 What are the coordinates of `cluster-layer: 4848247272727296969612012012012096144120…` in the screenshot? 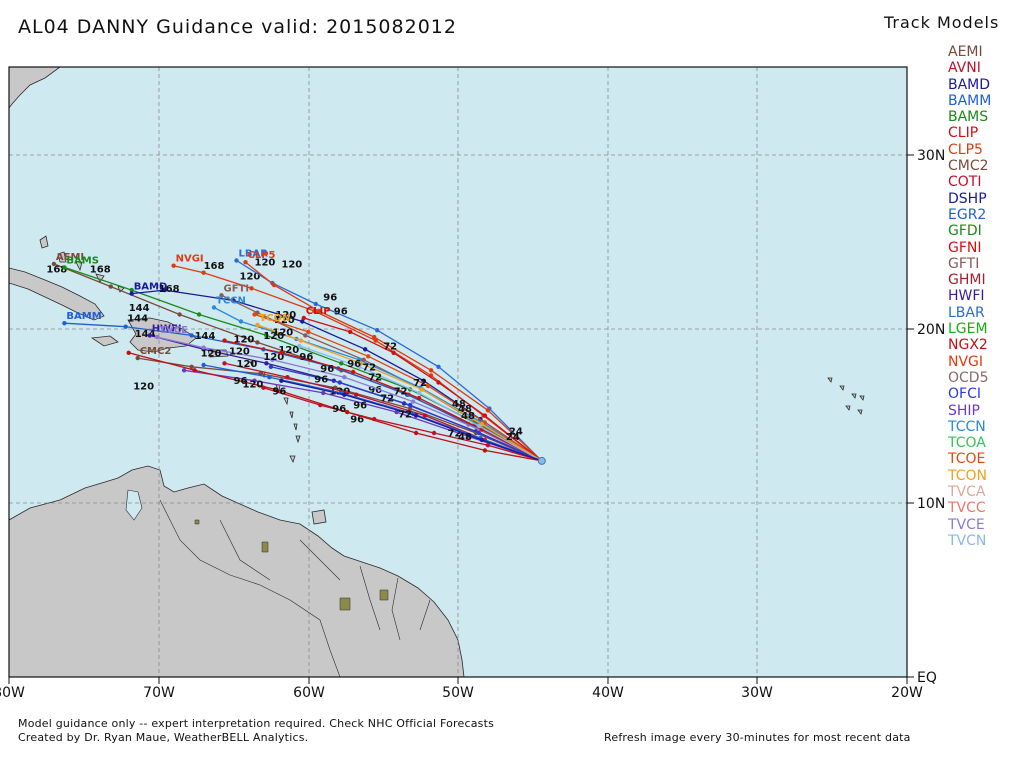 It's located at (370, 396).